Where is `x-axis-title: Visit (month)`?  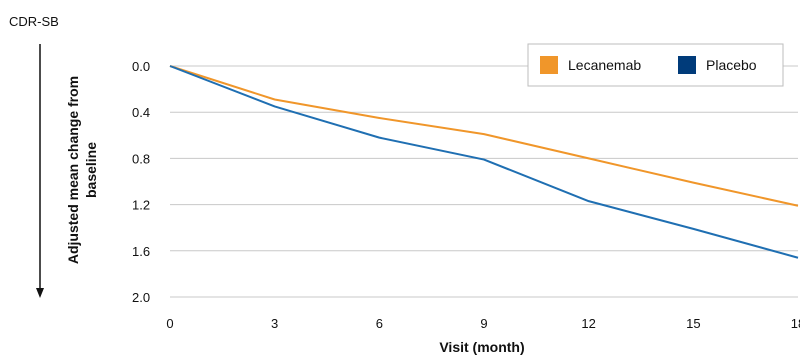 x-axis-title: Visit (month) is located at coordinates (481, 347).